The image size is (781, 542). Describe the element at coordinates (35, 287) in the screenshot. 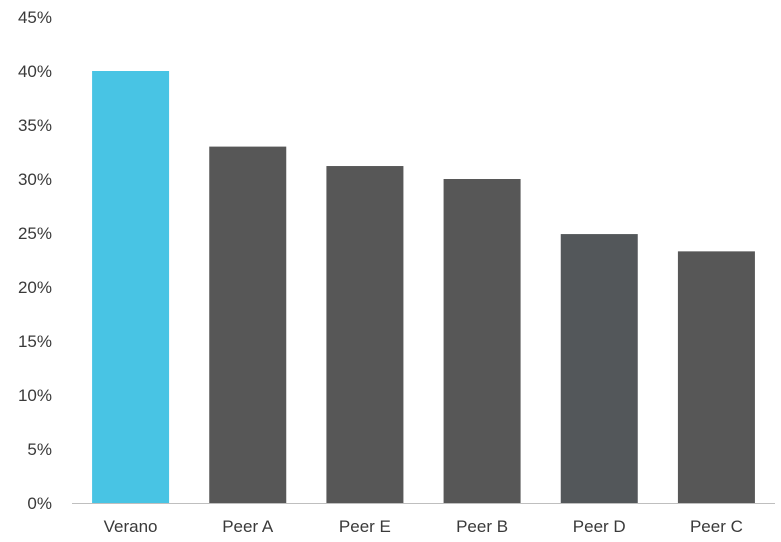

I see `y-tick-label: 20%` at that location.